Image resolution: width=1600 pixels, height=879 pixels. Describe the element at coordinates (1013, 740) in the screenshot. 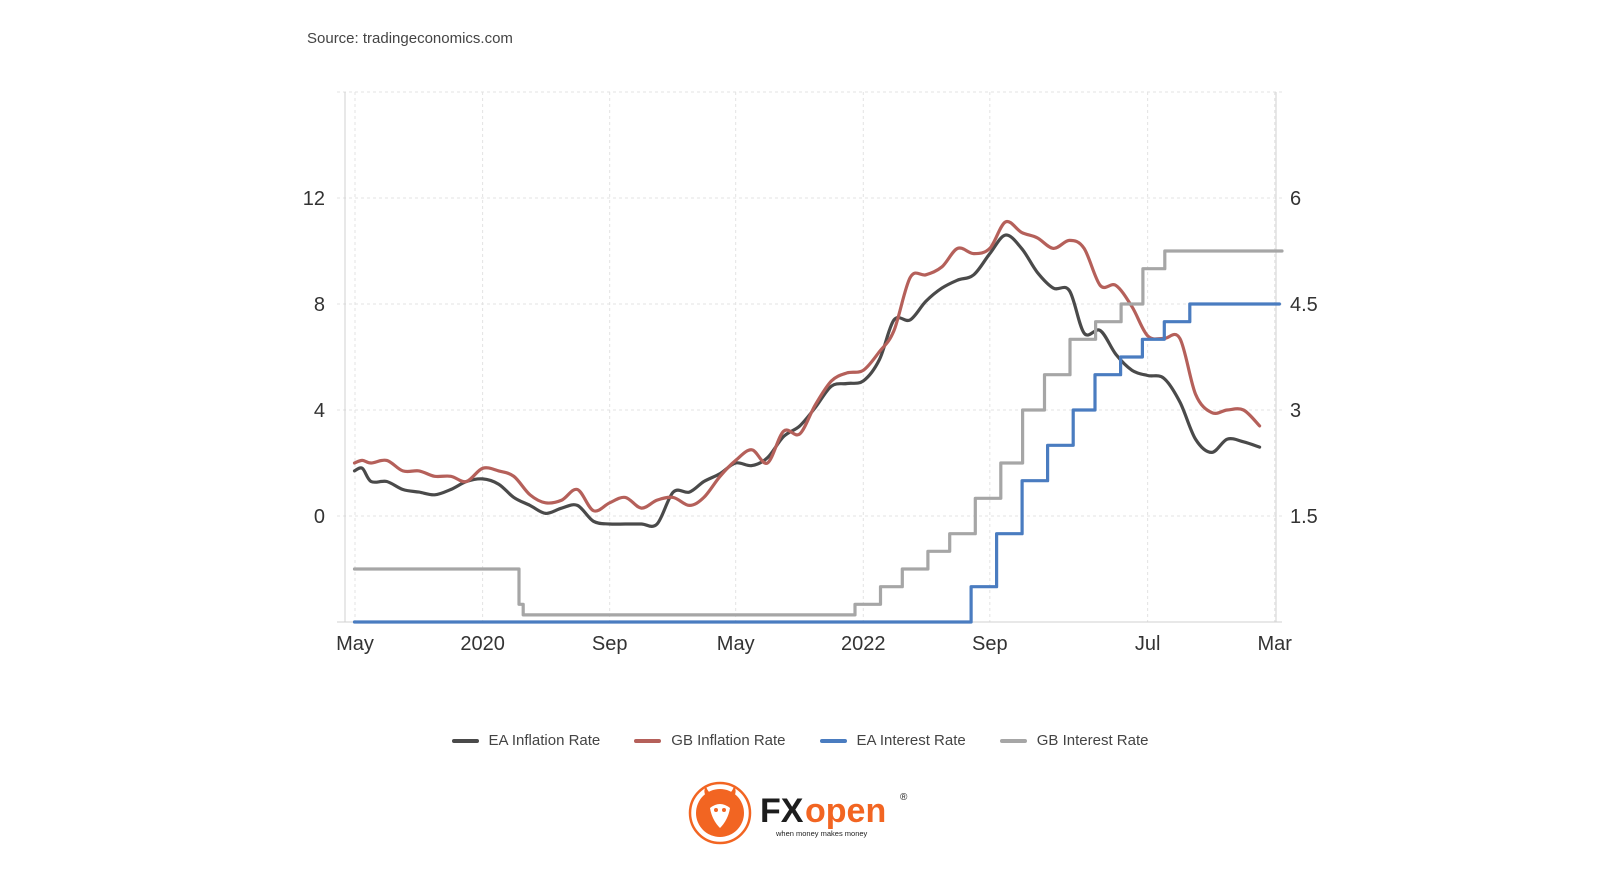

I see `legend-swatch-gb-interest` at that location.